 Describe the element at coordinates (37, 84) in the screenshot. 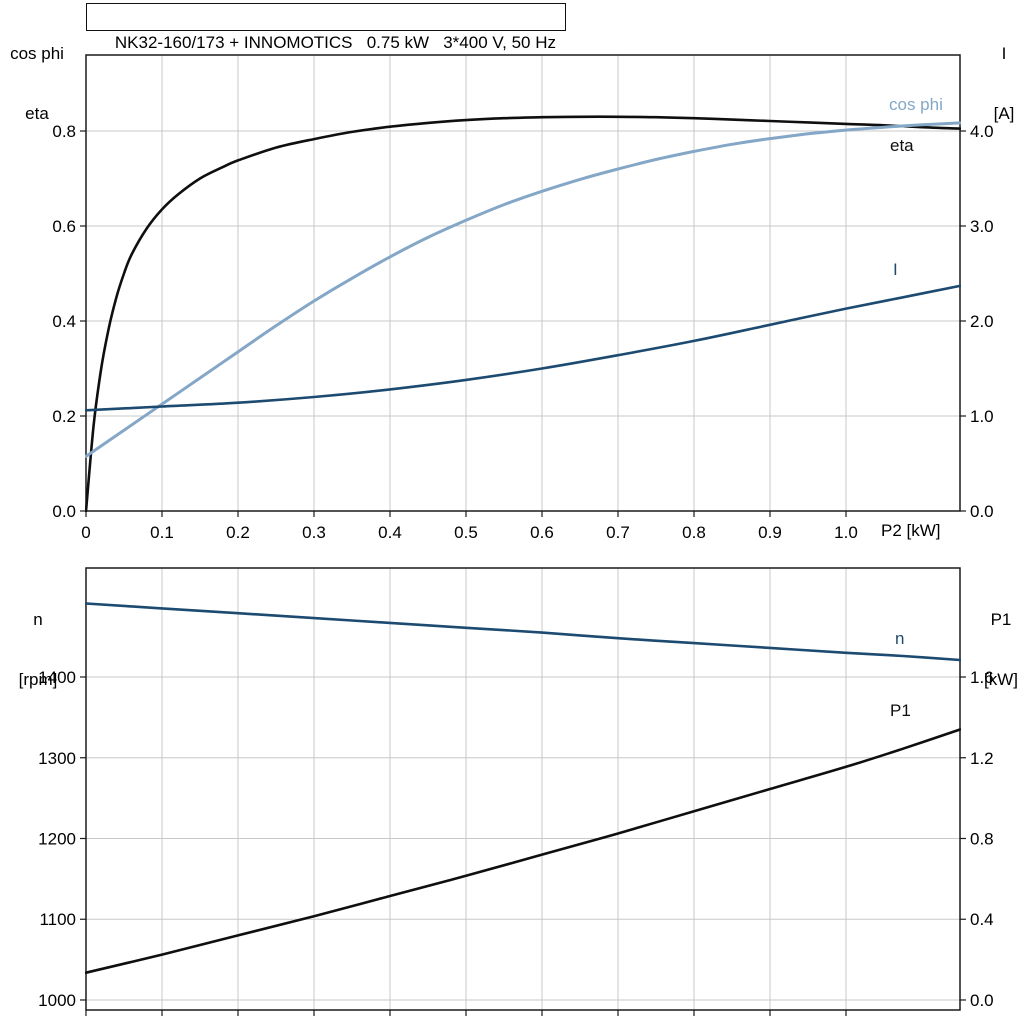

I see `top-left-axis-label: cos phi eta` at that location.